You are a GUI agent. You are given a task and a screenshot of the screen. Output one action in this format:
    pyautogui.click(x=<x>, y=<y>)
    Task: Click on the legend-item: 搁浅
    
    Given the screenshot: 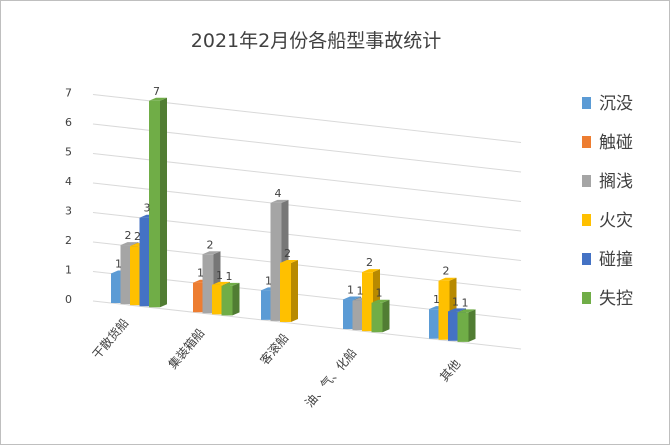 What is the action you would take?
    pyautogui.click(x=607, y=182)
    